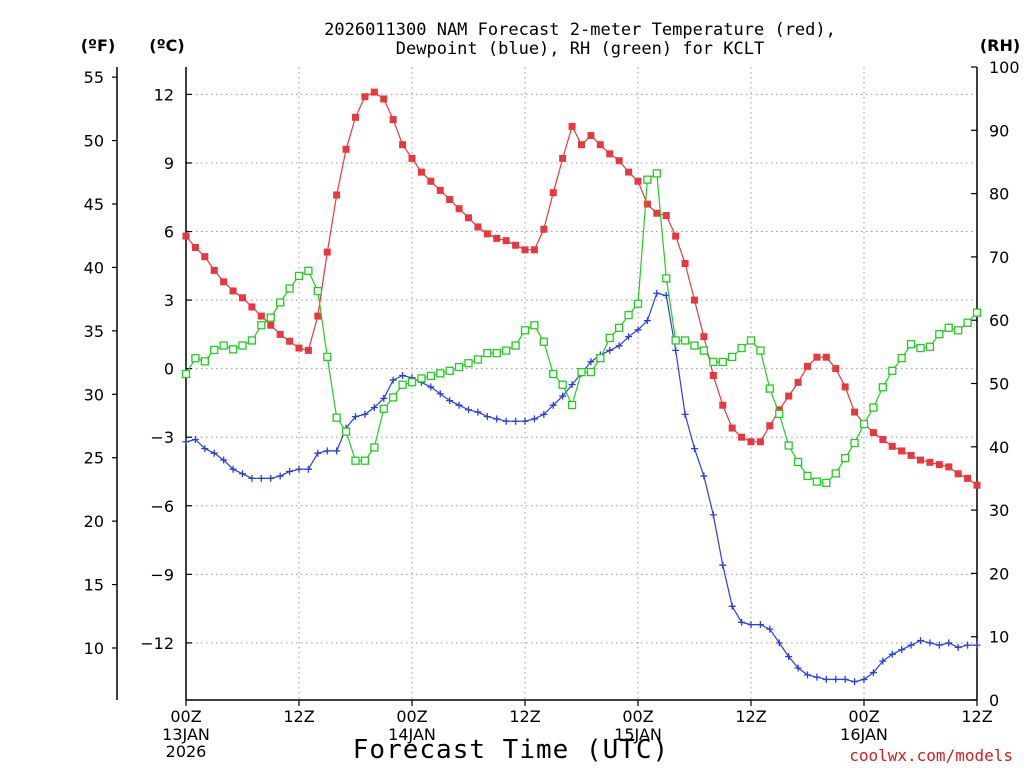 The image size is (1024, 768). I want to click on fahrenheit-tick-label: 35, so click(94, 331).